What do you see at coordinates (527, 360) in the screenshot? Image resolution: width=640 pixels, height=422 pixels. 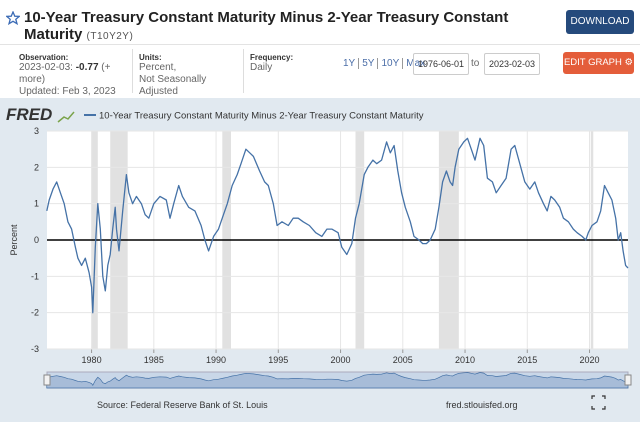 I see `x-tick-label: 2015` at bounding box center [527, 360].